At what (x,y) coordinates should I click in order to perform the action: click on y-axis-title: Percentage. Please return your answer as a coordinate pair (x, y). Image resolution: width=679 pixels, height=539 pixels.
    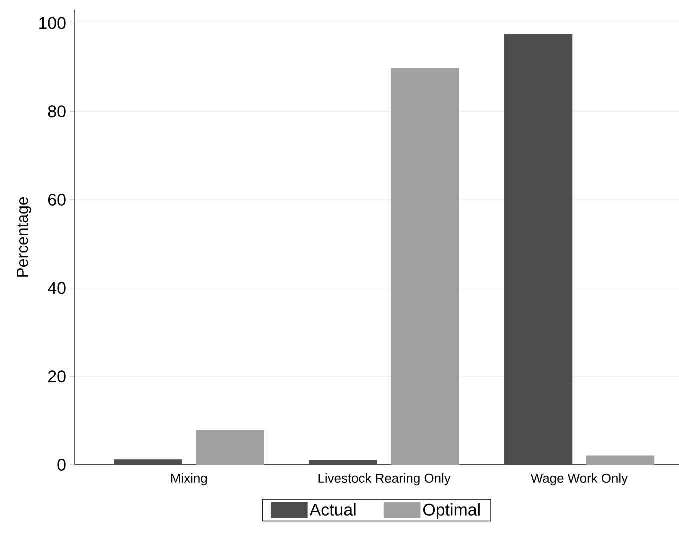
    Looking at the image, I should click on (24, 237).